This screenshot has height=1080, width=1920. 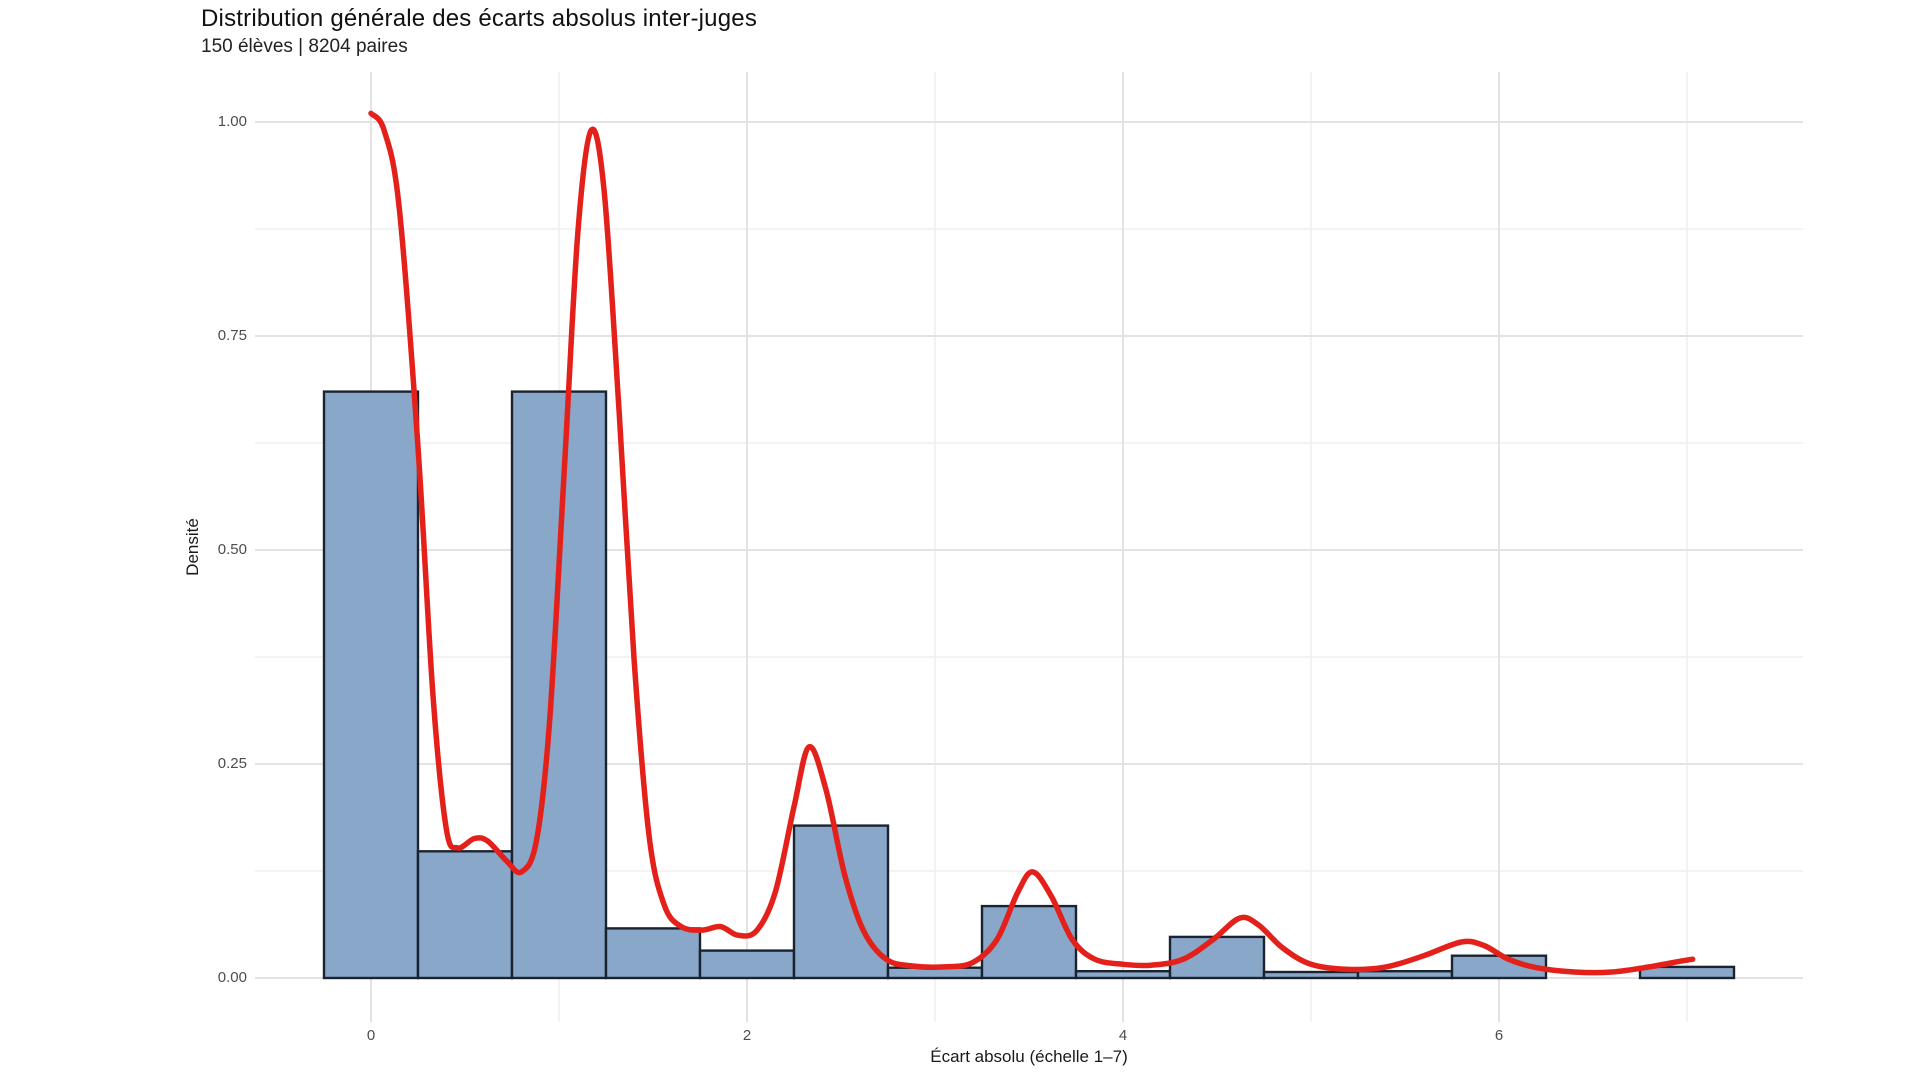 What do you see at coordinates (1123, 1035) in the screenshot?
I see `x-tick-label: 4` at bounding box center [1123, 1035].